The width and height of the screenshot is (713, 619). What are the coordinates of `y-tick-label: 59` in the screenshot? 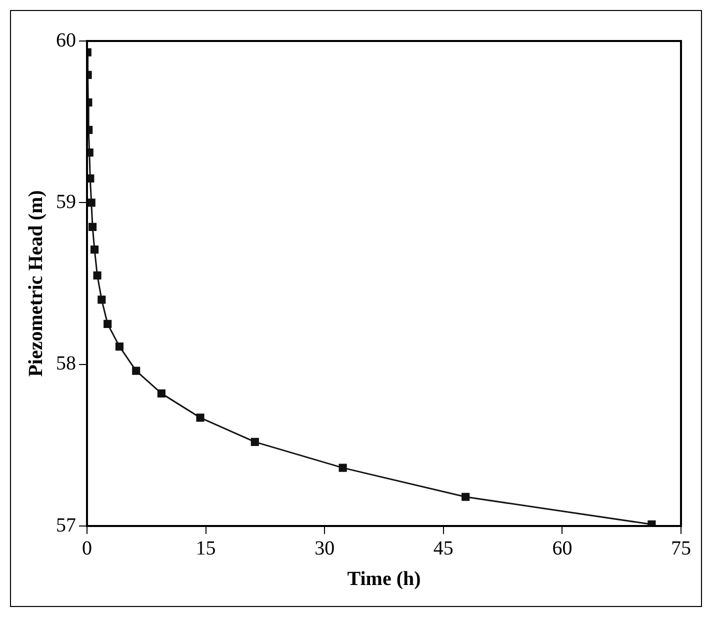 It's located at (66, 201).